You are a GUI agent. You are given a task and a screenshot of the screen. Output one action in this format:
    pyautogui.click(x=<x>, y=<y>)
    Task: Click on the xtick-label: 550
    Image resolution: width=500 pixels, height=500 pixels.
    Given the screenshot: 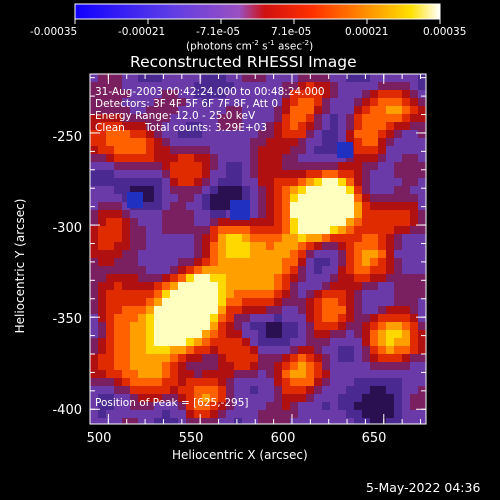 What is the action you would take?
    pyautogui.click(x=191, y=438)
    